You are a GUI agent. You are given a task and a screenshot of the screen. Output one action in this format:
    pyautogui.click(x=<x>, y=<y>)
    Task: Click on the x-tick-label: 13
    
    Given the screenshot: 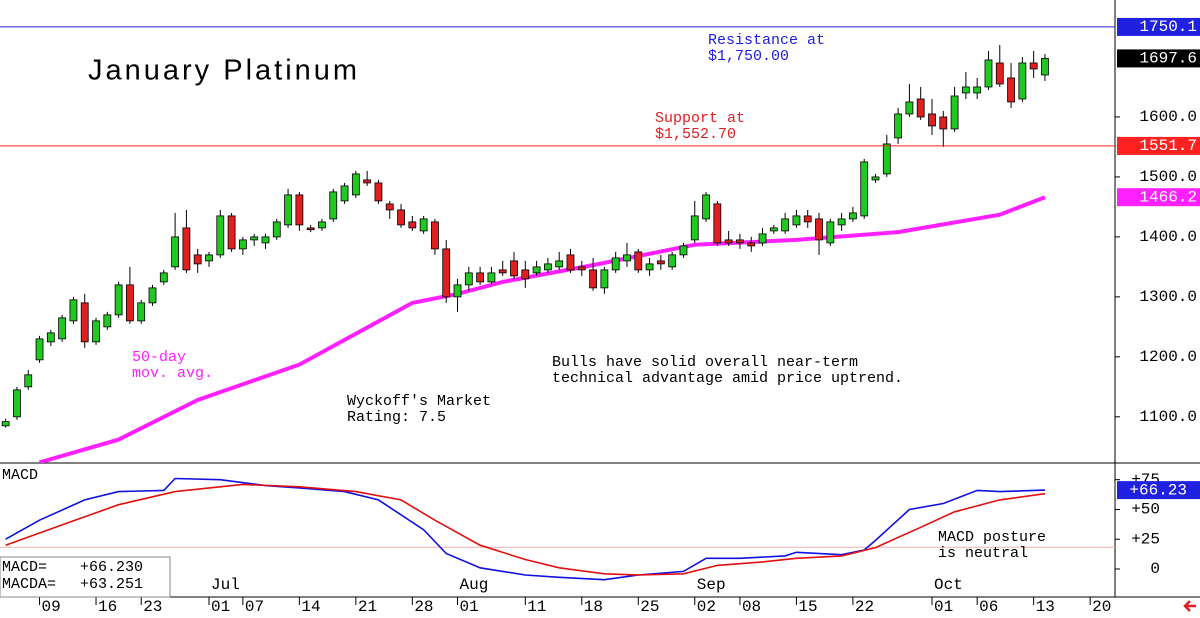 What is the action you would take?
    pyautogui.click(x=1045, y=607)
    